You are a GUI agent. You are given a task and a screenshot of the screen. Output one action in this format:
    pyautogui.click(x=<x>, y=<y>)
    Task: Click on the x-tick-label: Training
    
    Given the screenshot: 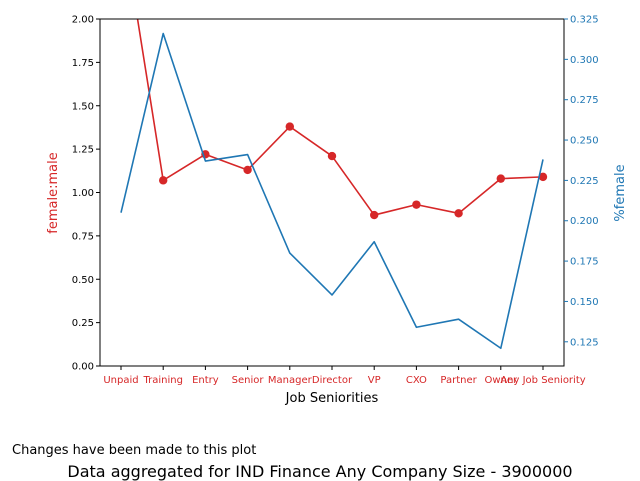 What is the action you would take?
    pyautogui.click(x=162, y=380)
    